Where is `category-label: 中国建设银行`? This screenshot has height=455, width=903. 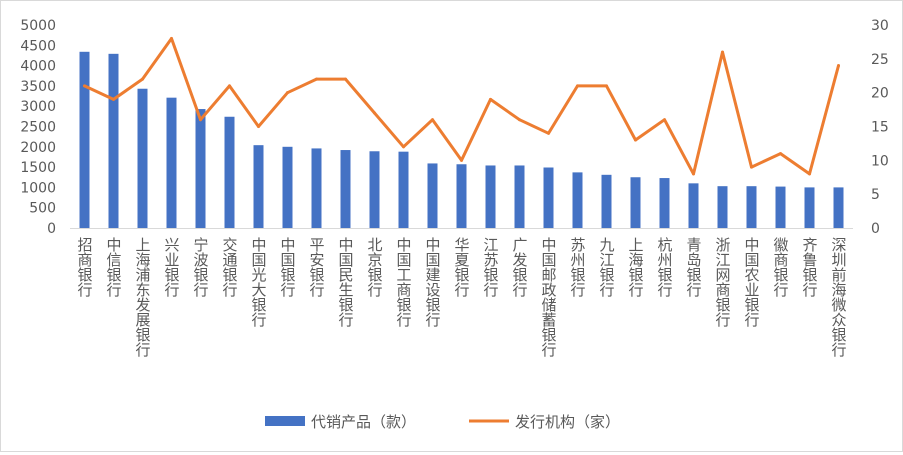 category-label: 中国建设银行 is located at coordinates (433, 282).